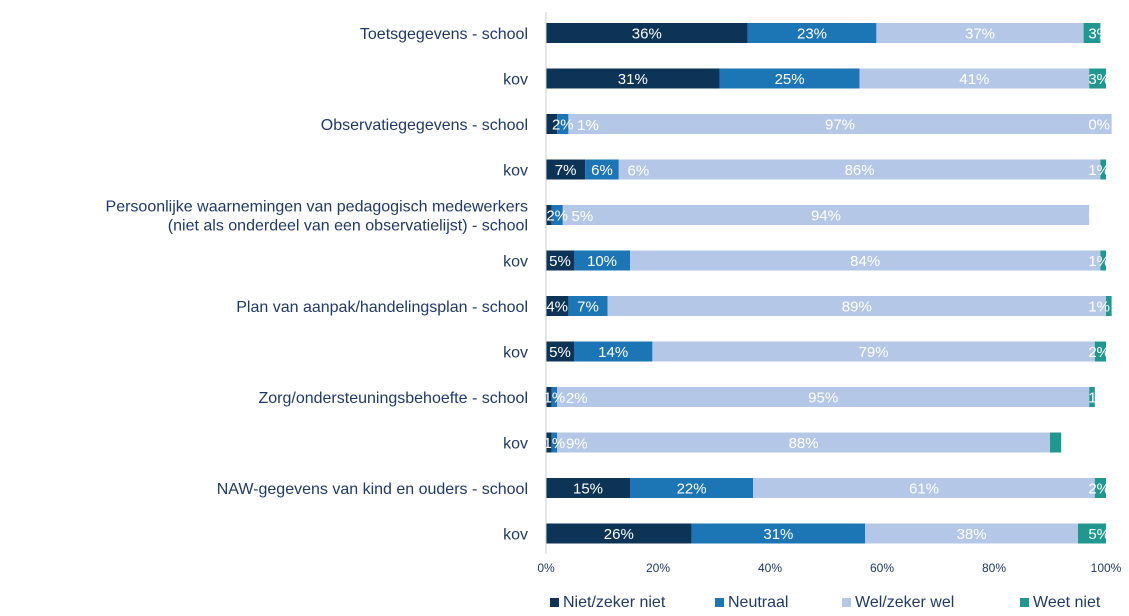  What do you see at coordinates (424, 125) in the screenshot?
I see `category-label: Observatiegegevens - school` at bounding box center [424, 125].